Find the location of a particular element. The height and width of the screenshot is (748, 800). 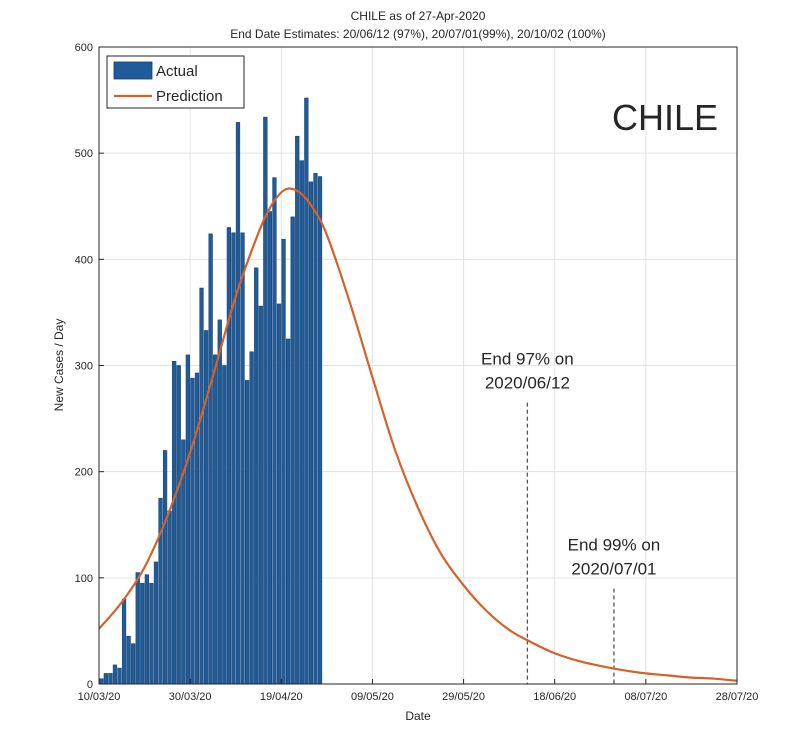

annotation-line2: 2020/06/12 is located at coordinates (527, 383).